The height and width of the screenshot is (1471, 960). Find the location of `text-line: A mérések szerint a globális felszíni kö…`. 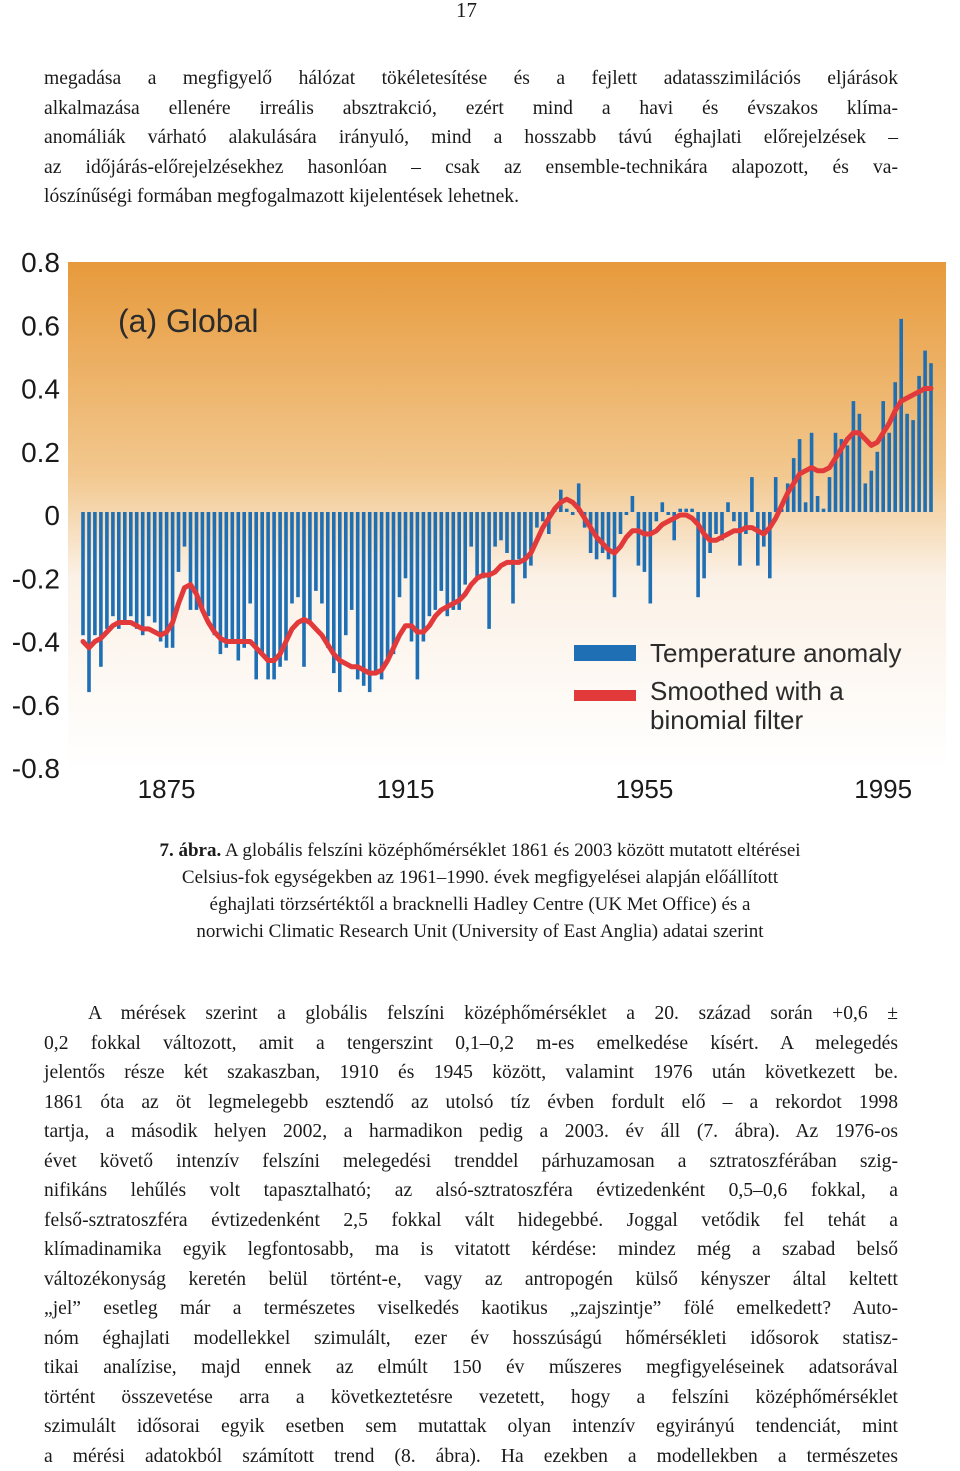

text-line: A mérések szerint a globális felszíni kö… is located at coordinates (471, 1014).